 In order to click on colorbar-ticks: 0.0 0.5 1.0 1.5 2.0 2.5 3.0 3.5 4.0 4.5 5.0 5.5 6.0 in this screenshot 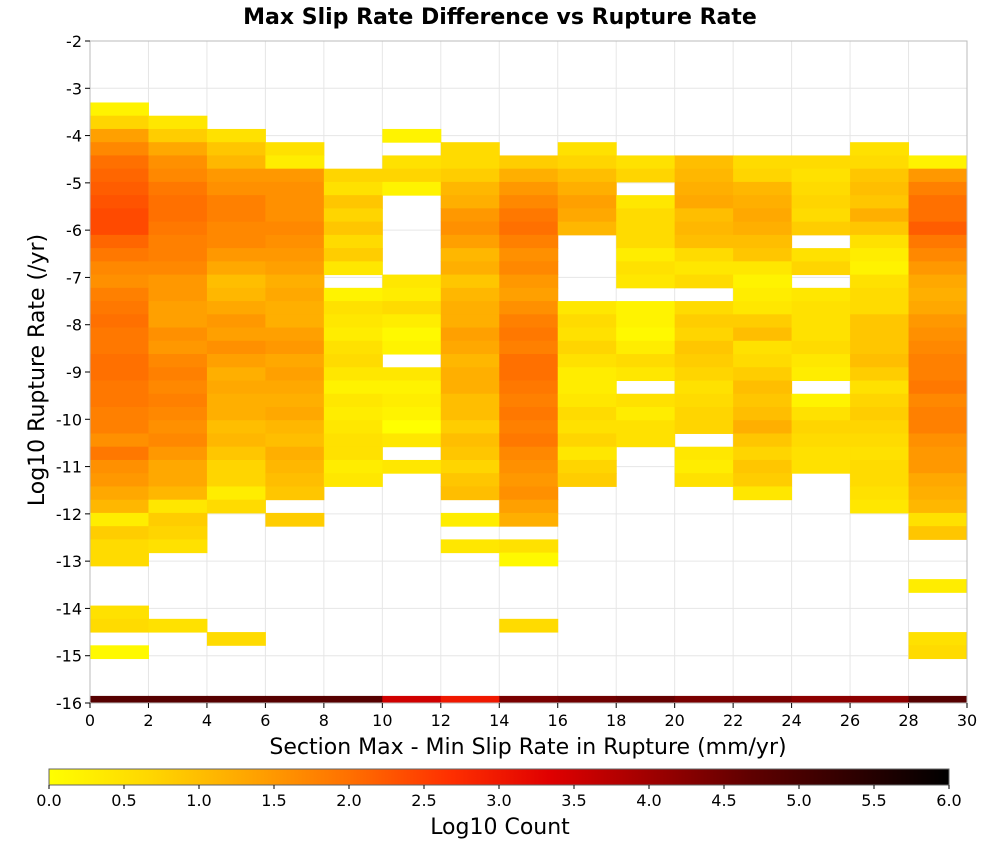, I will do `click(499, 797)`.